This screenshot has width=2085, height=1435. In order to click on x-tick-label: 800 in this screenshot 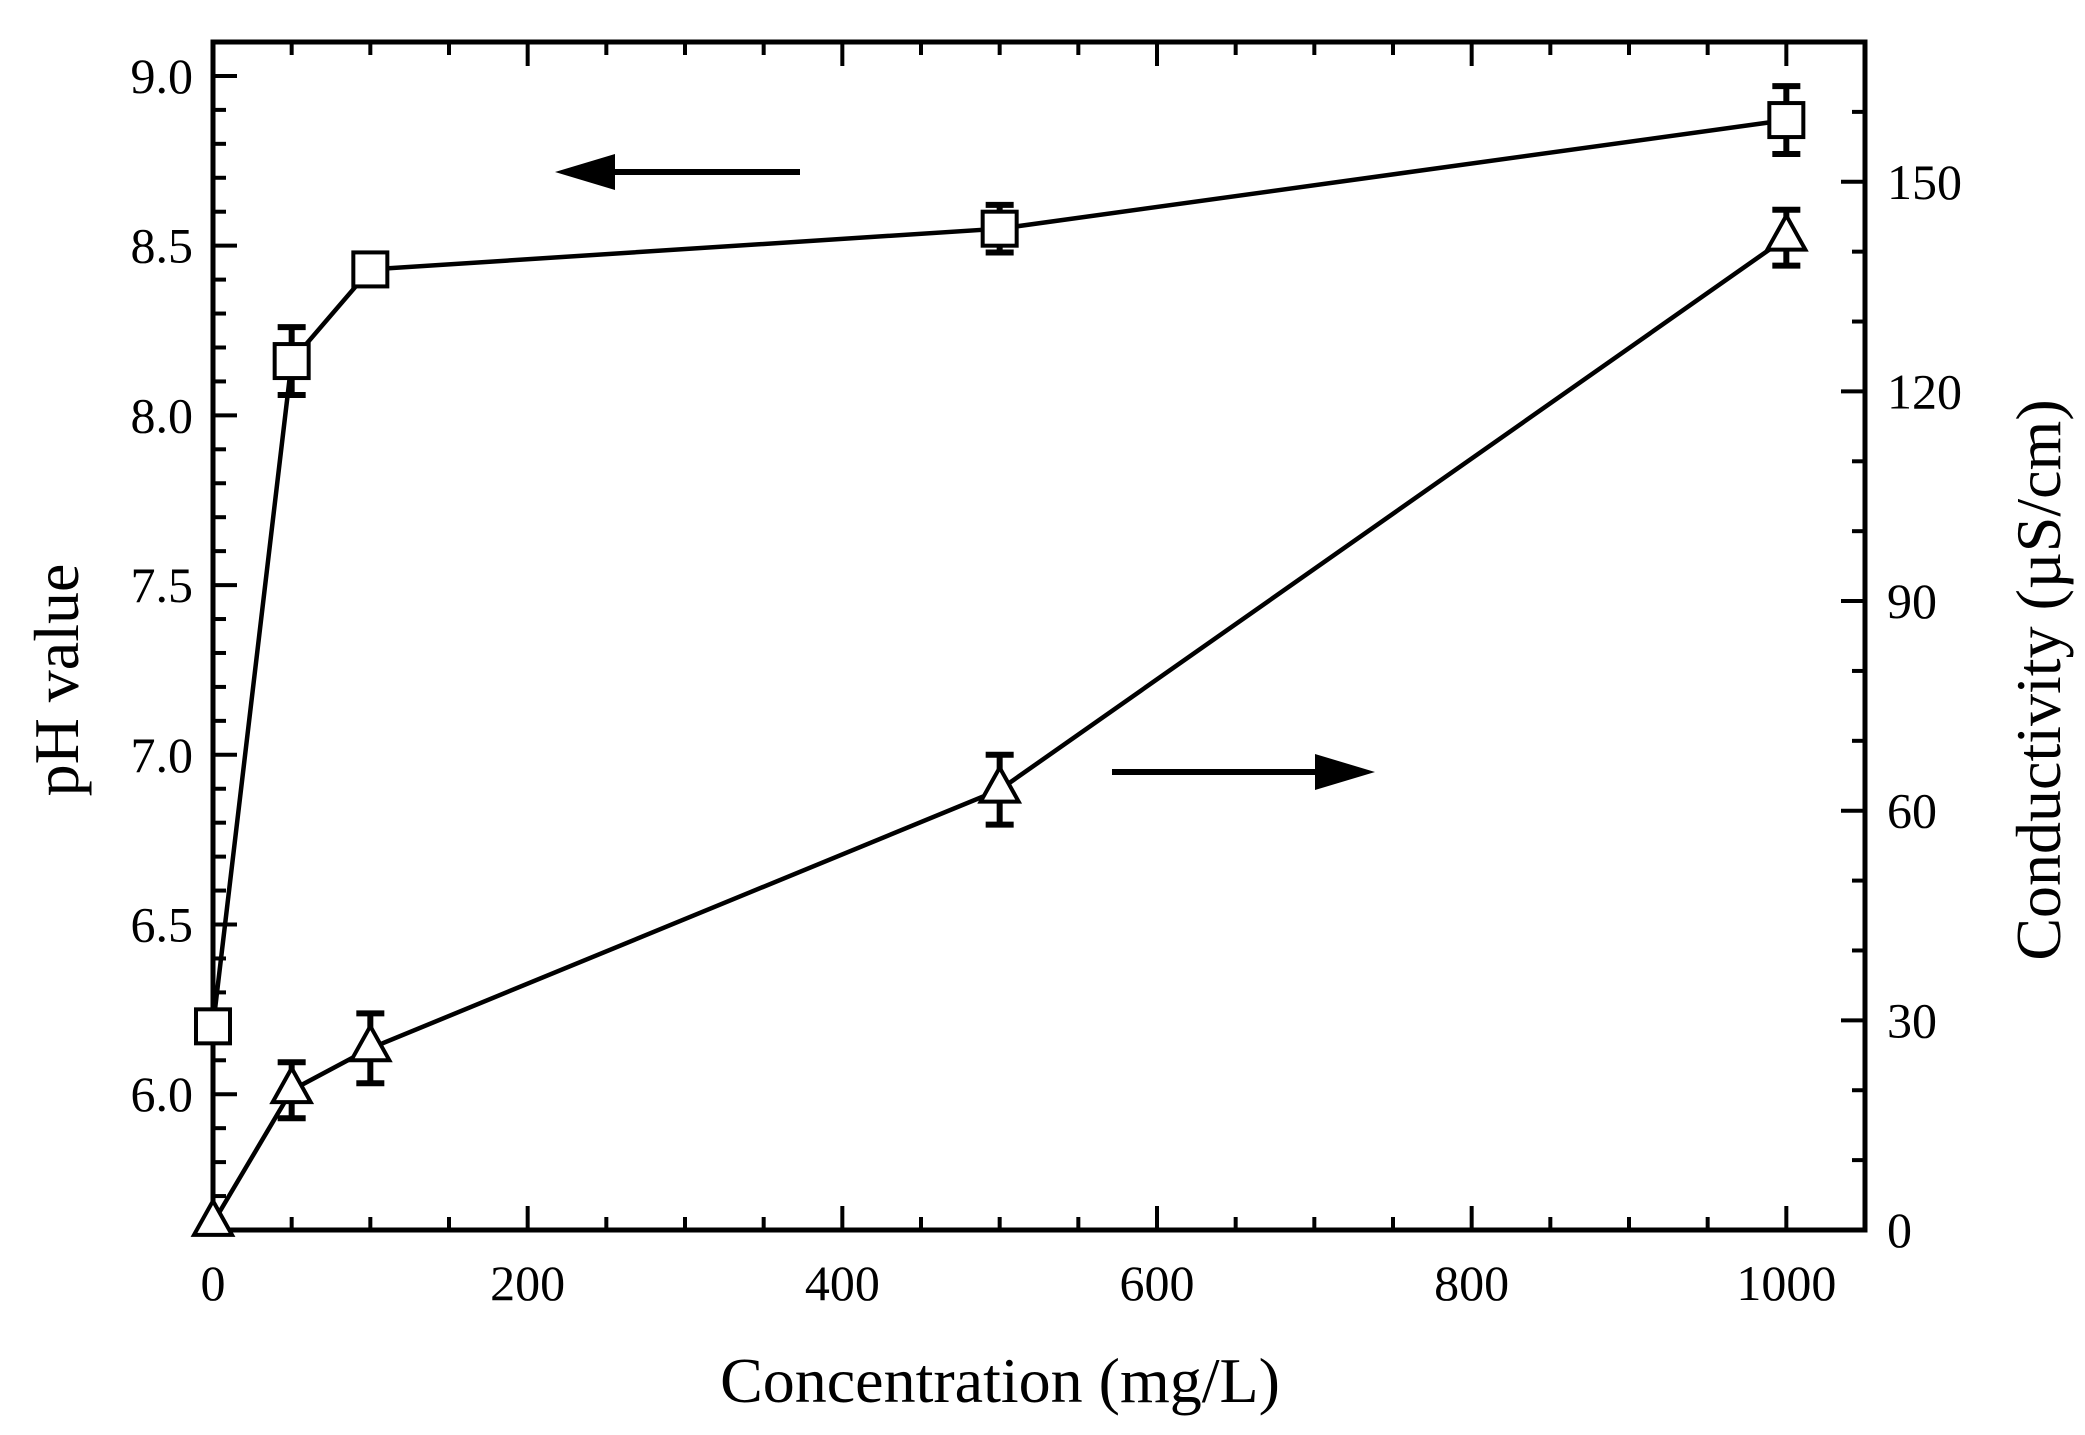, I will do `click(1471, 1283)`.